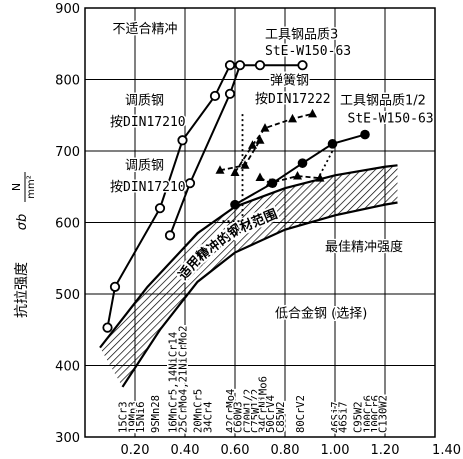  What do you see at coordinates (67, 81) in the screenshot?
I see `y-tick-label: 800` at bounding box center [67, 81].